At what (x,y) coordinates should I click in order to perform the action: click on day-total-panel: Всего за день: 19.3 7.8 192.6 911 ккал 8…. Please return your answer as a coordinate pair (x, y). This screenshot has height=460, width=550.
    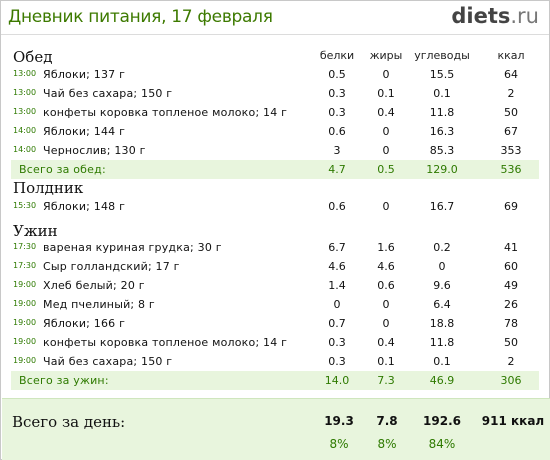
    Looking at the image, I should click on (276, 429).